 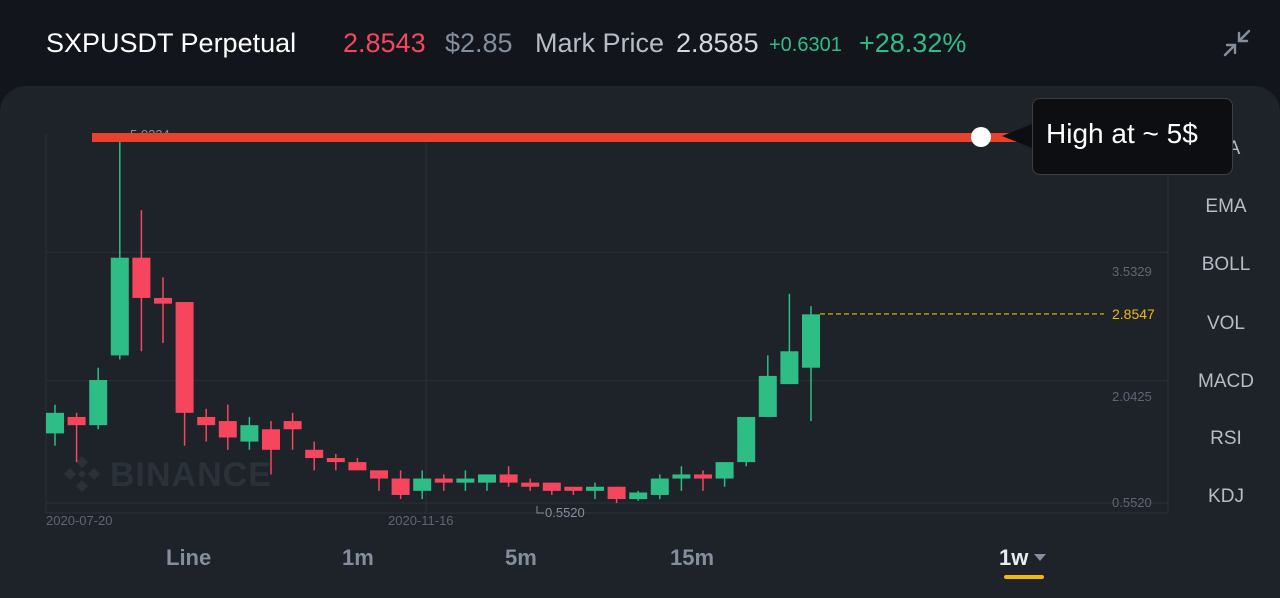 What do you see at coordinates (250, 520) in the screenshot?
I see `date-axis: 2020-07-20 2020-11-16` at bounding box center [250, 520].